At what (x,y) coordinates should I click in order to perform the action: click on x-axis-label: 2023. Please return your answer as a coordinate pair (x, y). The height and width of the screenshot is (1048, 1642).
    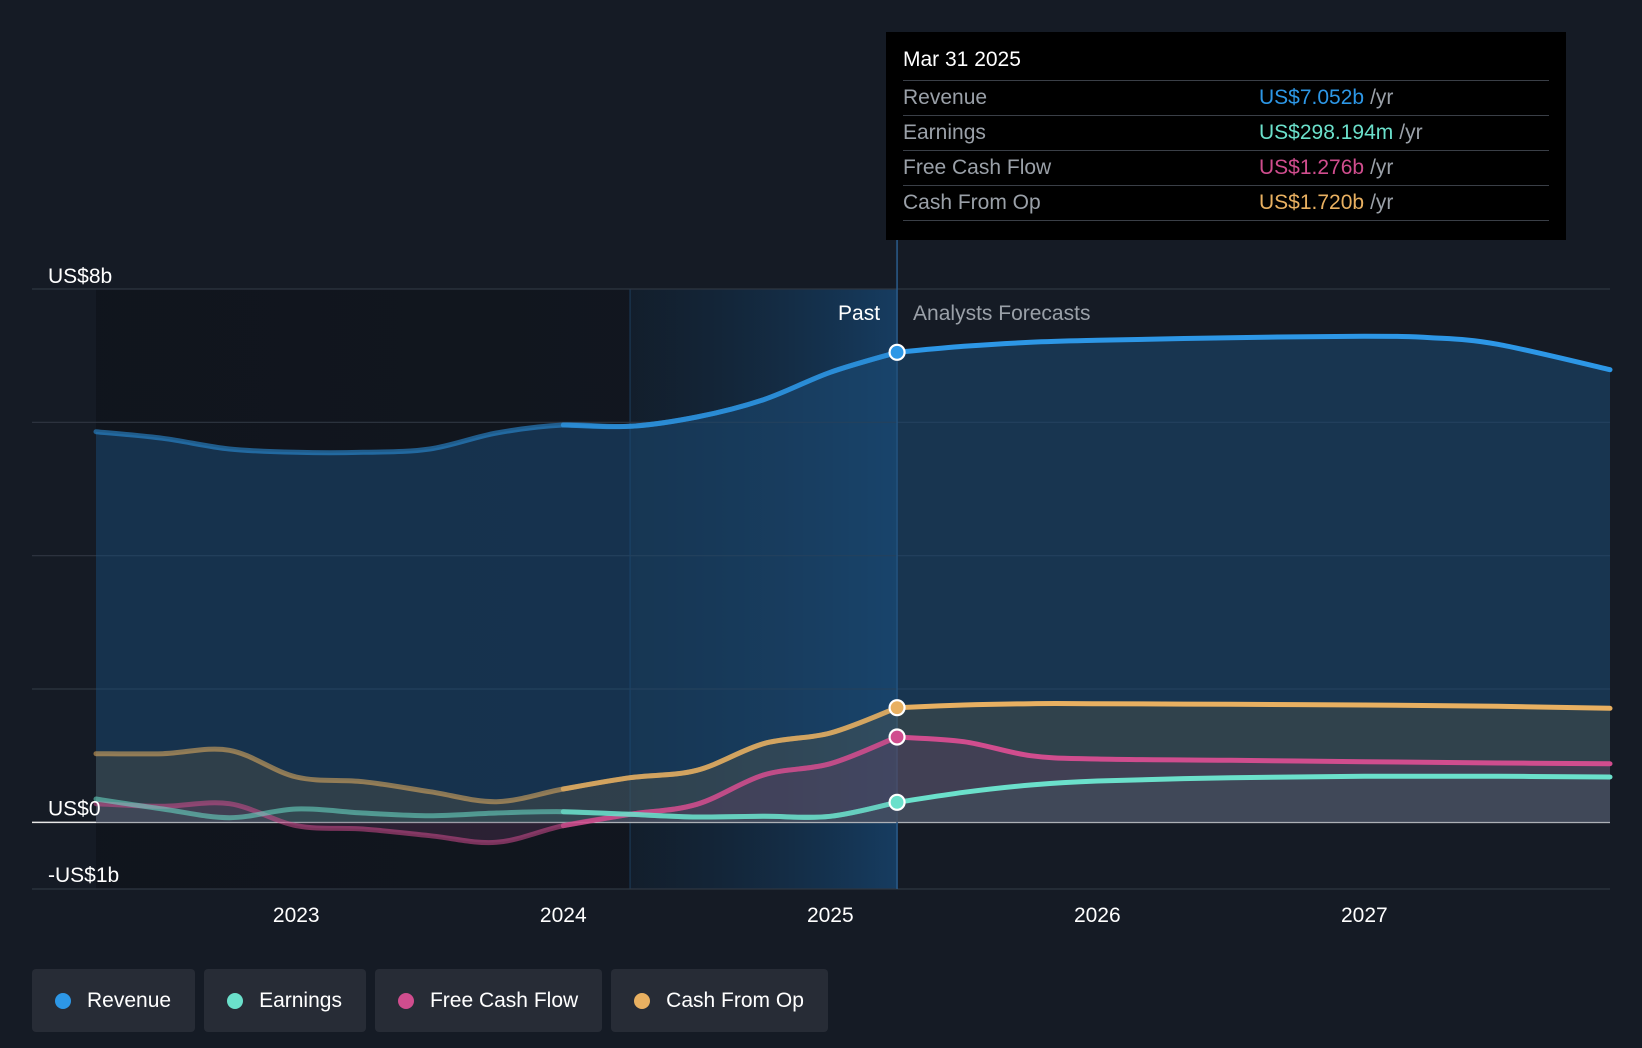
    Looking at the image, I should click on (296, 915).